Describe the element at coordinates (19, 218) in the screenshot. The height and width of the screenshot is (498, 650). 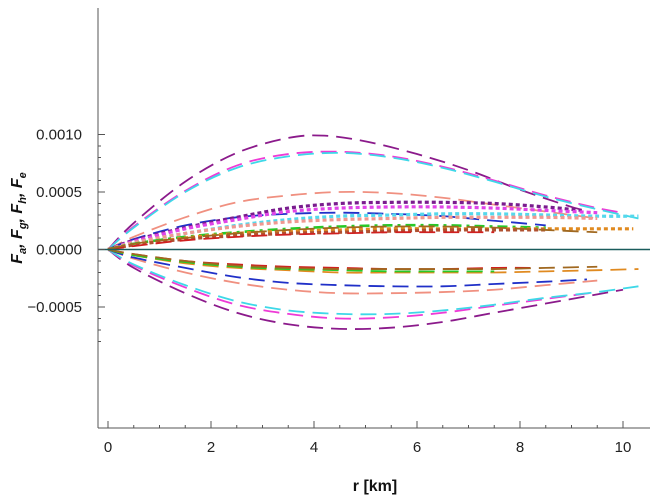
I see `y-axis-title: Fa, Fg, Fh, Fe` at that location.